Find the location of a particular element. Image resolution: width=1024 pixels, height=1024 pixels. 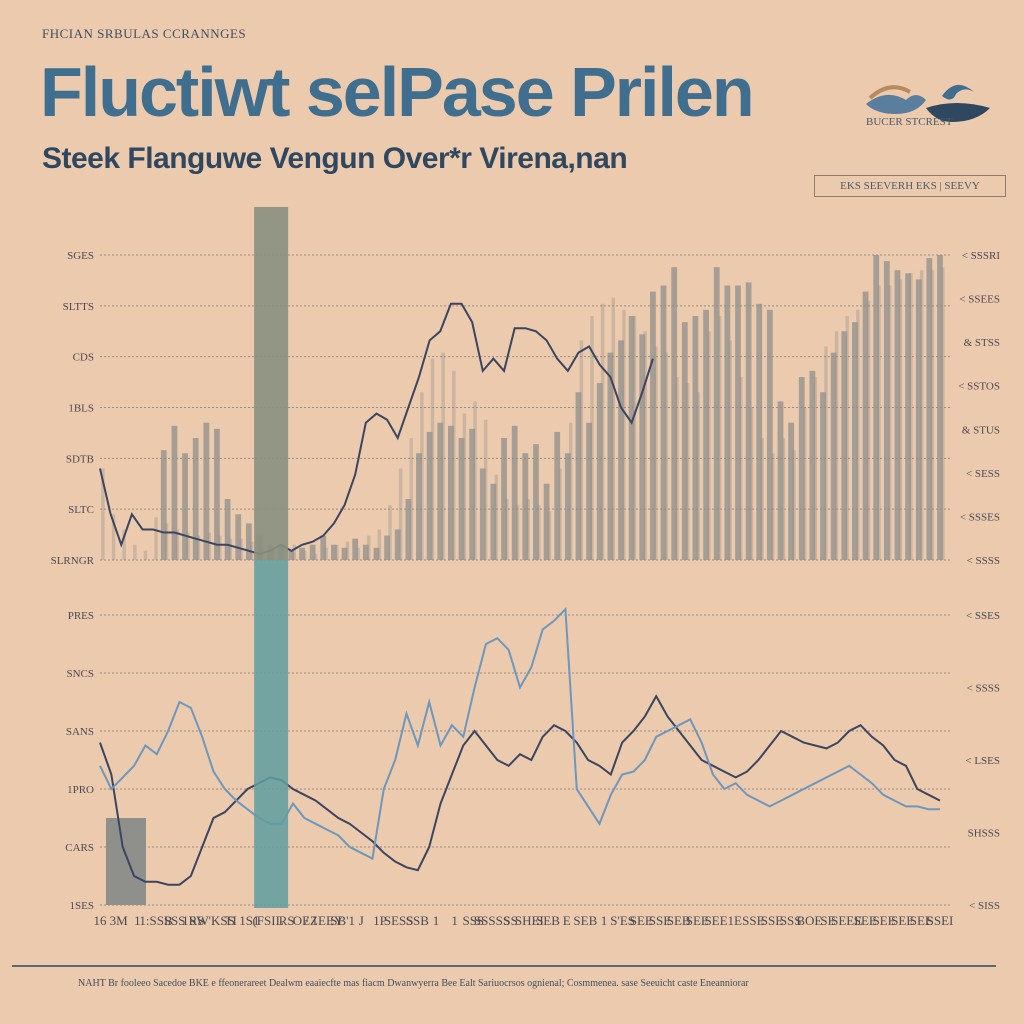

x-tick-label: SSEI is located at coordinates (940, 920).